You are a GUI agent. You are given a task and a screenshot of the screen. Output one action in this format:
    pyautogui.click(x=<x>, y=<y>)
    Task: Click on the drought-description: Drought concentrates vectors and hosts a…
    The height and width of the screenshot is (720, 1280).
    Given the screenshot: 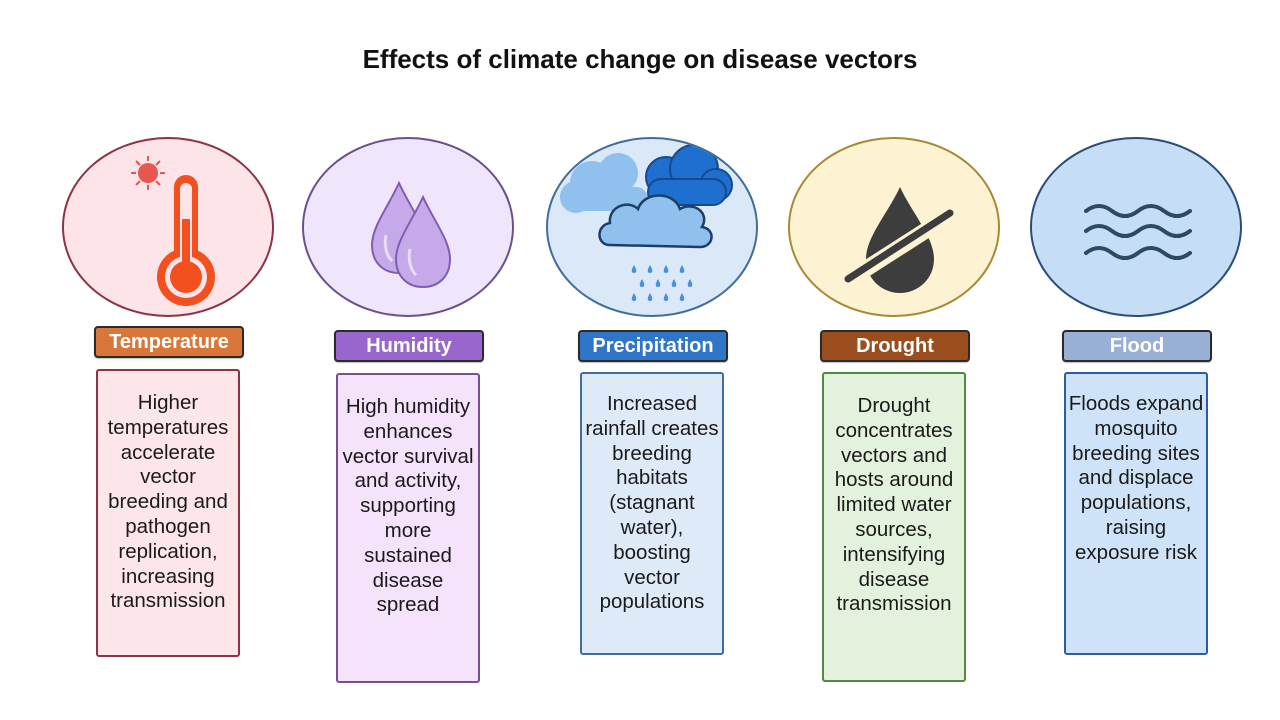 What is the action you would take?
    pyautogui.click(x=894, y=527)
    